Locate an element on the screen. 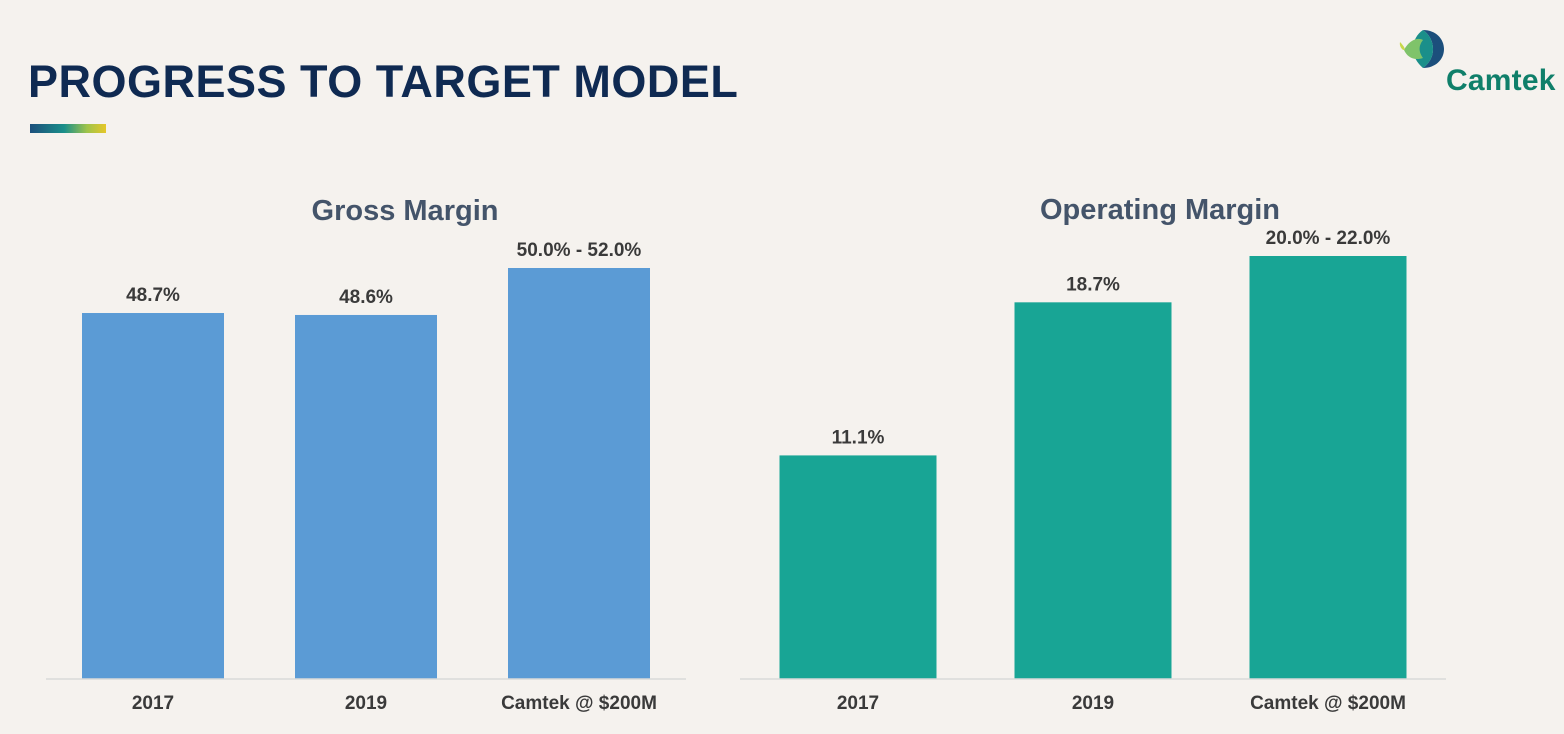 Image resolution: width=1564 pixels, height=734 pixels. operating-margin-tick-label-2: 2019 is located at coordinates (1093, 703).